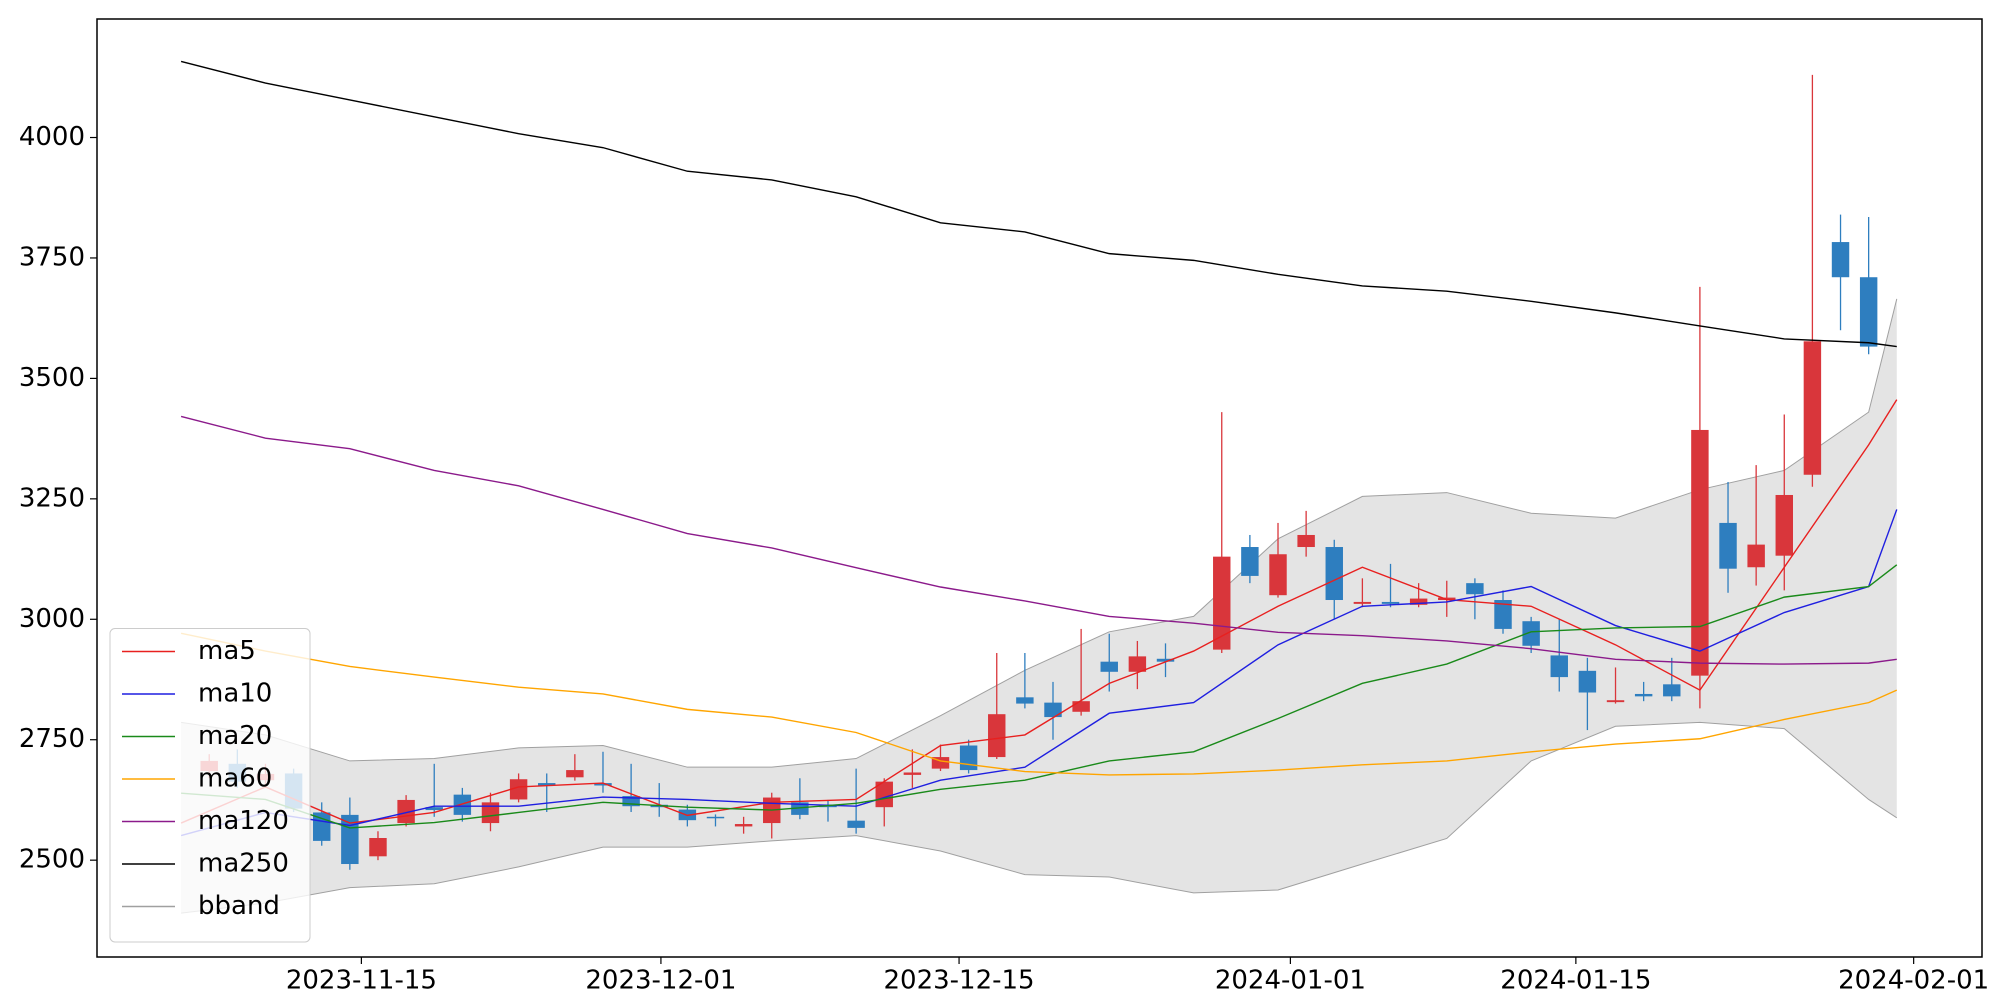  I want to click on y-tick-label: 2750, so click(52, 739).